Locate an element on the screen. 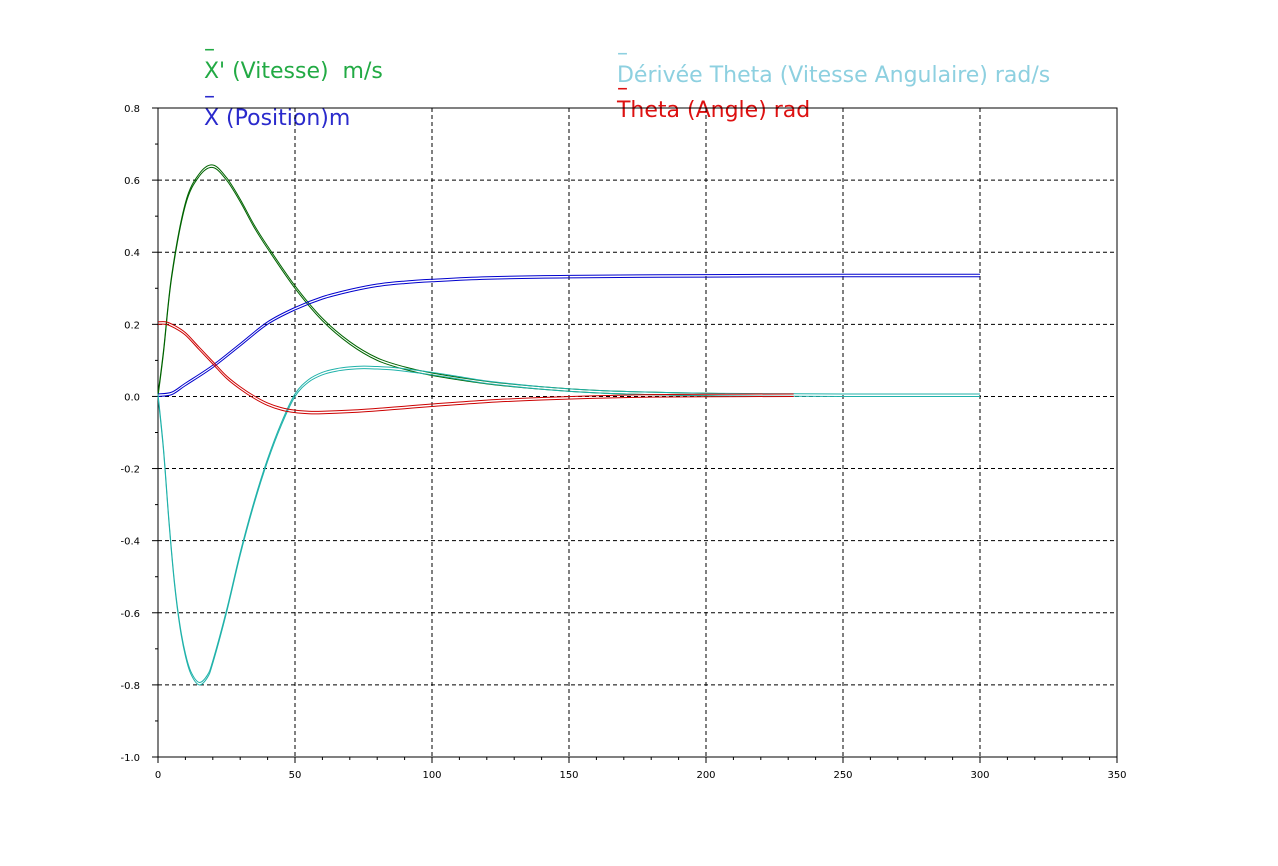 The width and height of the screenshot is (1278, 866). series-line-position-upper is located at coordinates (569, 334).